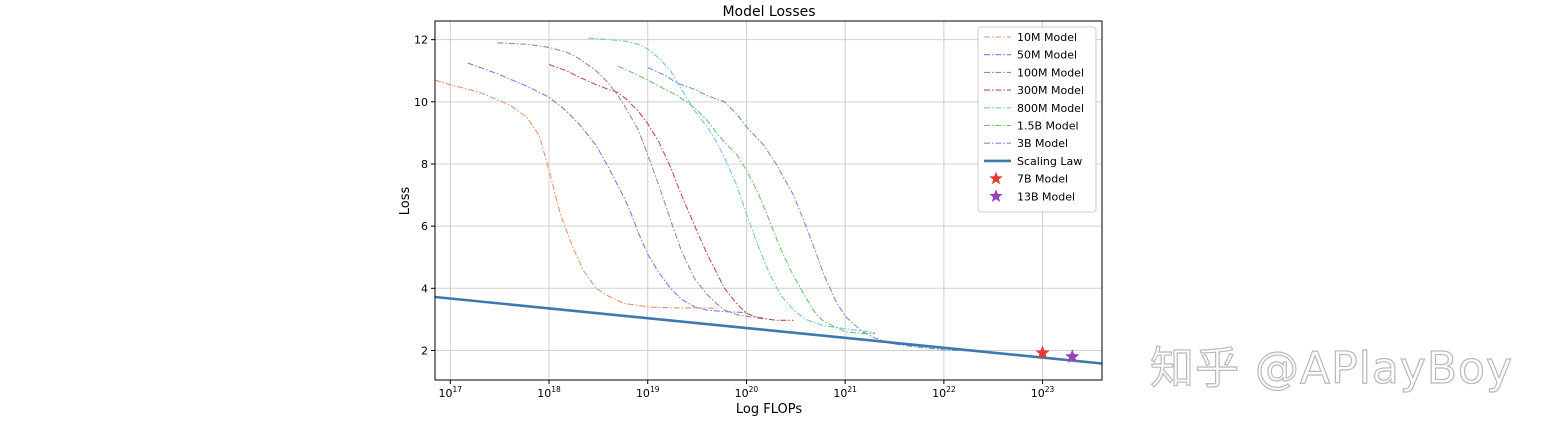  Describe the element at coordinates (1048, 126) in the screenshot. I see `legend-label: 1.5B Model` at that location.